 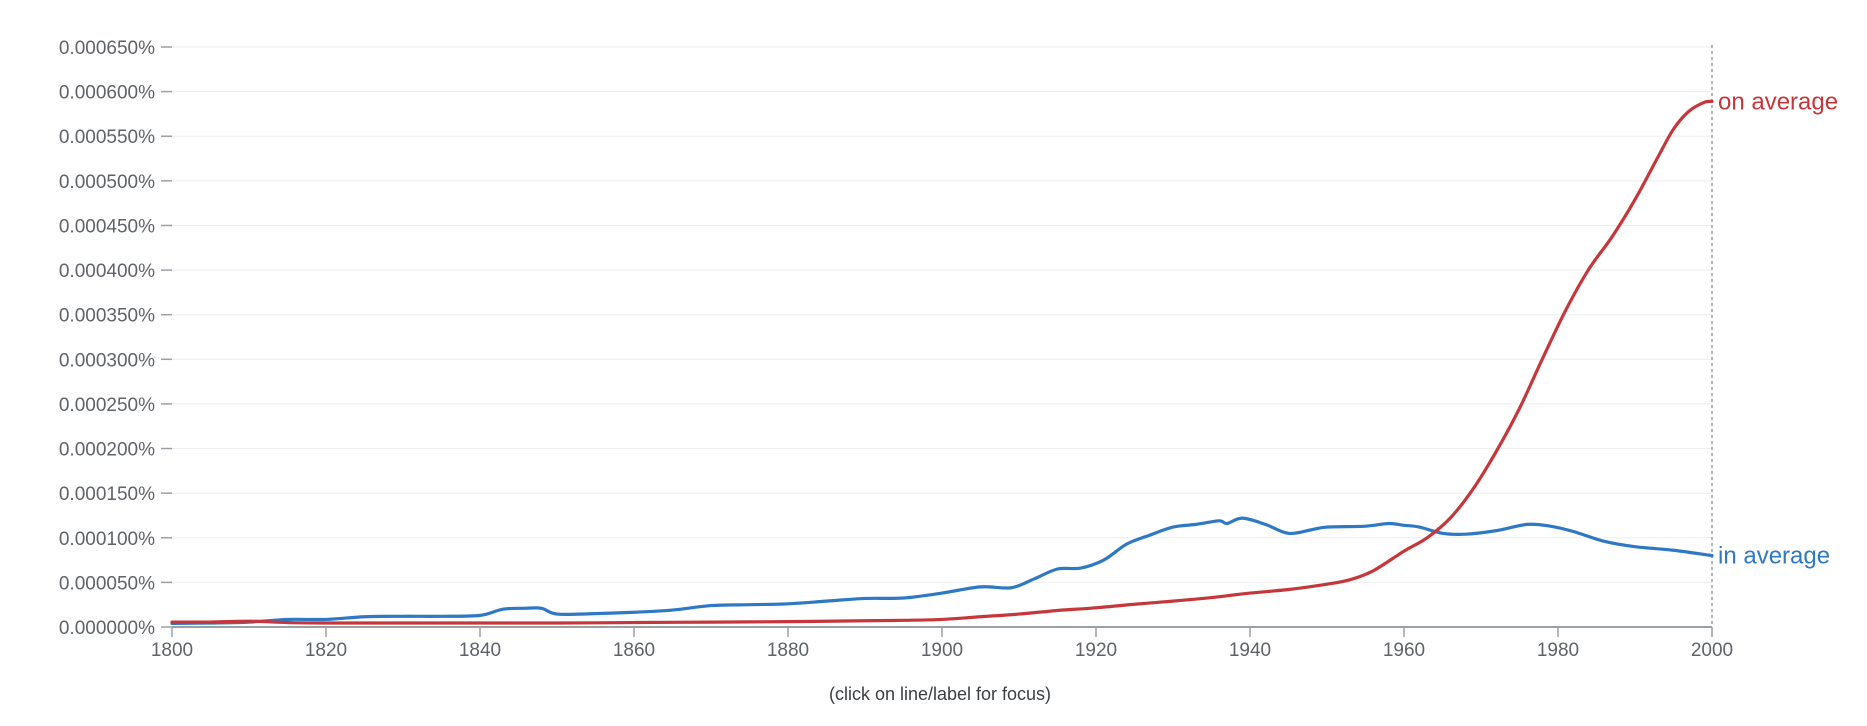 What do you see at coordinates (107, 93) in the screenshot?
I see `y-tick-label: 0.000600%` at bounding box center [107, 93].